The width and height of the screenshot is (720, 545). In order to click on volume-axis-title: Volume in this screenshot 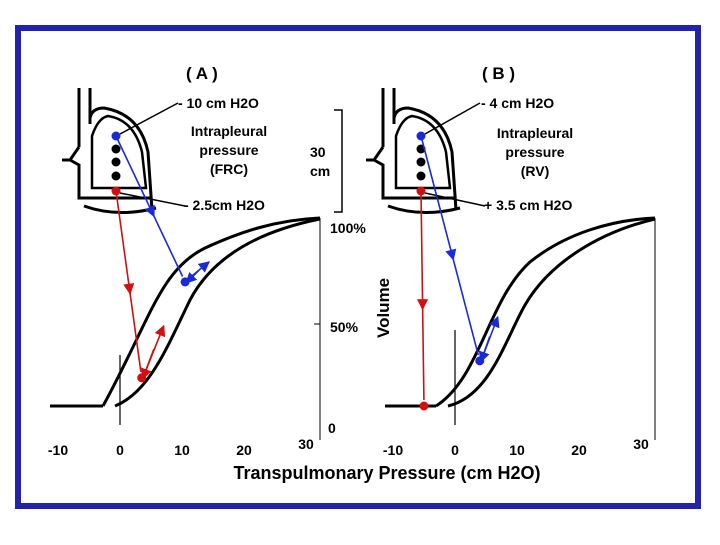, I will do `click(383, 308)`.